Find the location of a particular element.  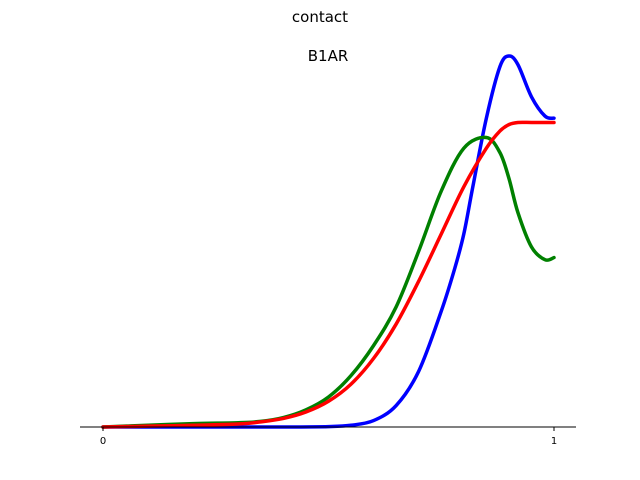

chart-title: contact is located at coordinates (320, 17).